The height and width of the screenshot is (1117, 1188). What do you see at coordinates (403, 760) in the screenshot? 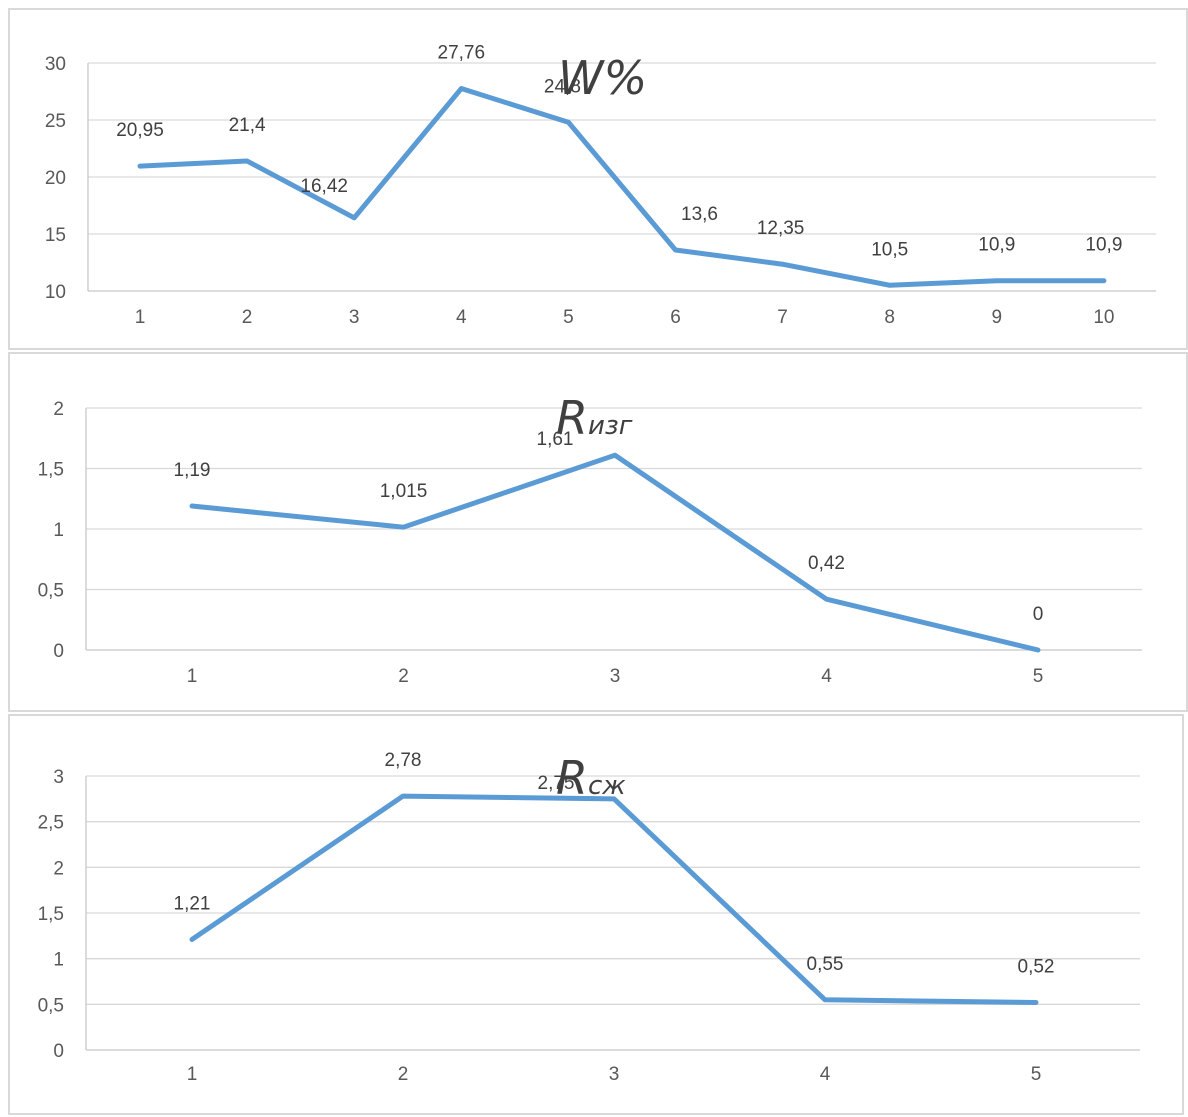
I see `data-label: 2,78` at bounding box center [403, 760].